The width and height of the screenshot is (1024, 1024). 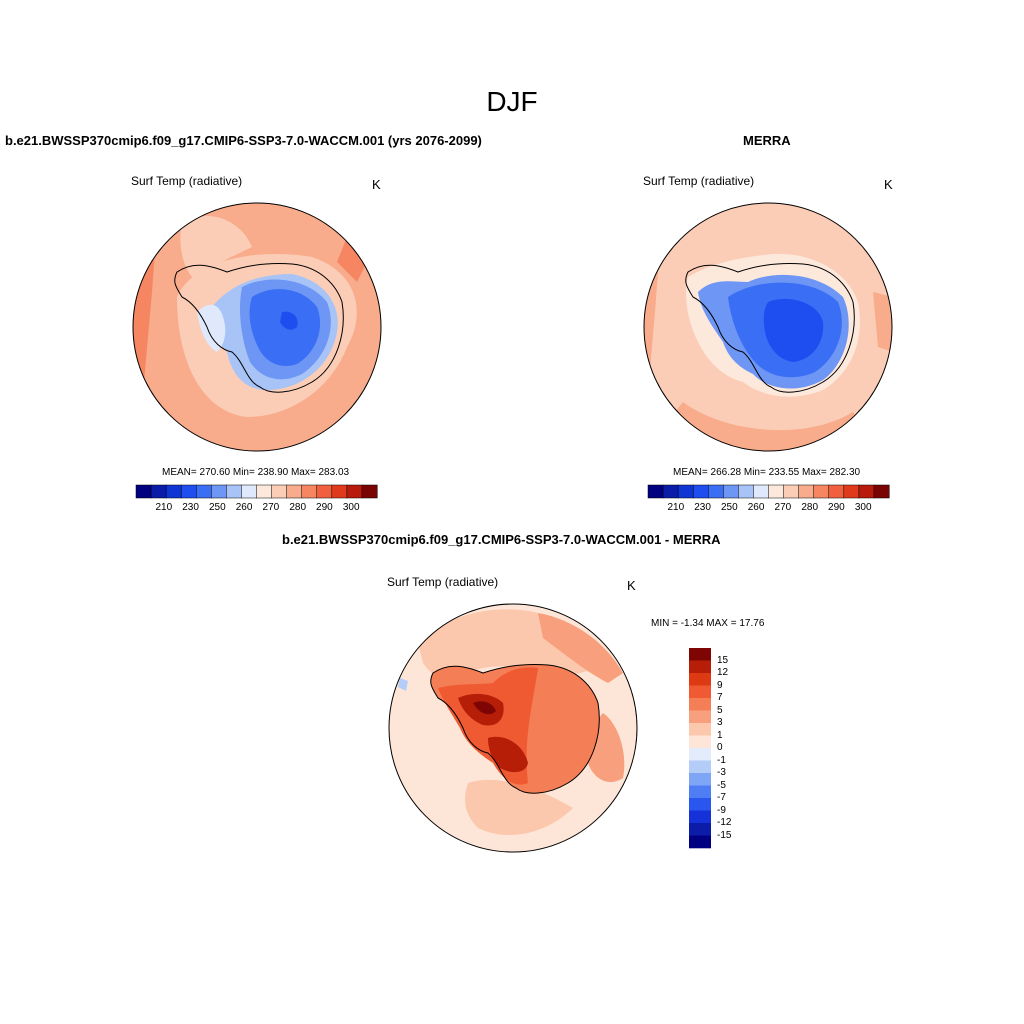 I want to click on obs-colorbar-tick-label: 290, so click(x=836, y=507).